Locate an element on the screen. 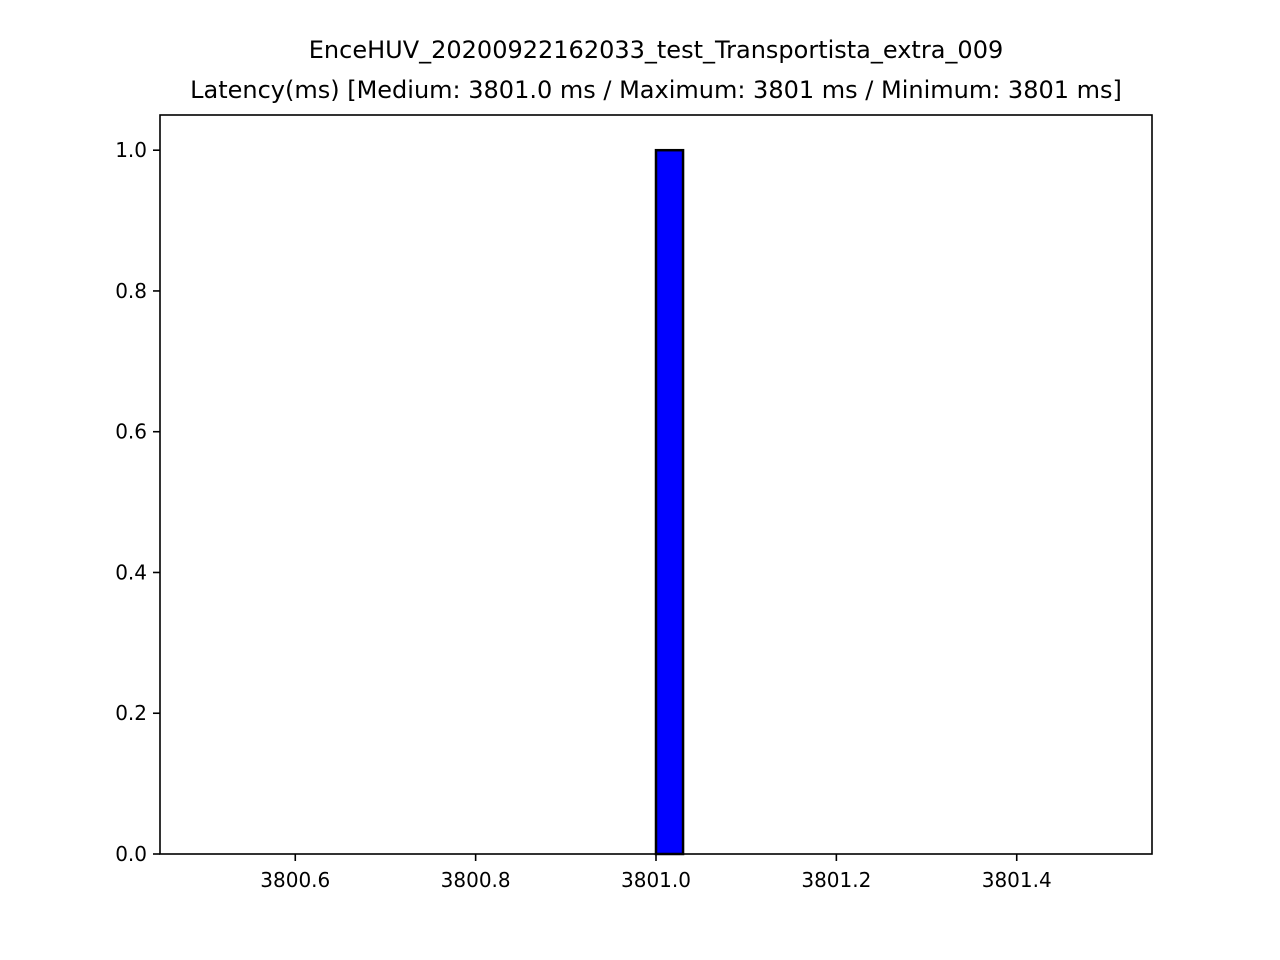 This screenshot has width=1280, height=960. bars-layer is located at coordinates (669, 502).